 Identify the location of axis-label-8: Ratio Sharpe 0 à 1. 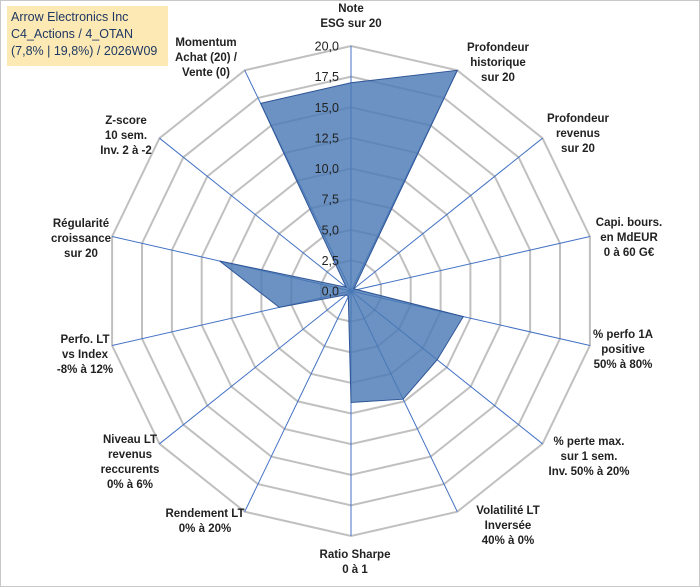
(355, 562).